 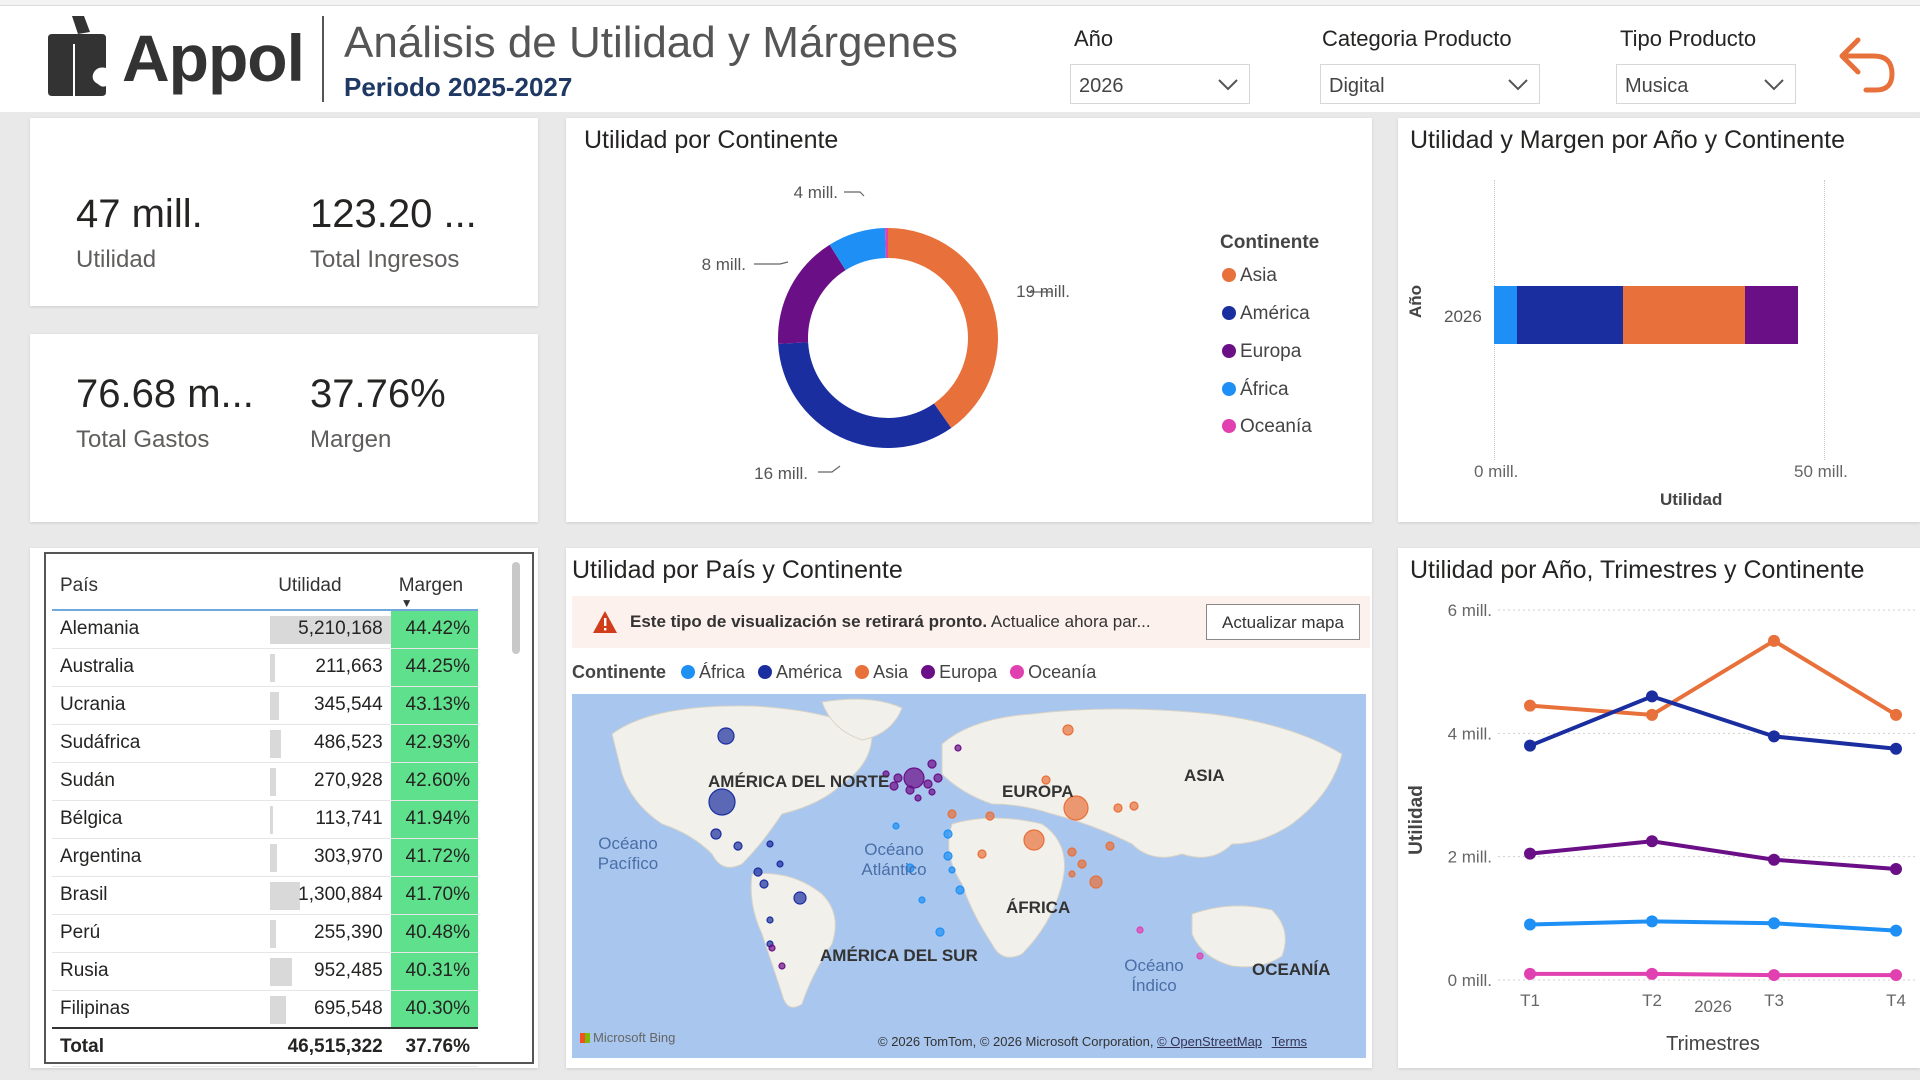 I want to click on table-scrollbar, so click(x=516, y=608).